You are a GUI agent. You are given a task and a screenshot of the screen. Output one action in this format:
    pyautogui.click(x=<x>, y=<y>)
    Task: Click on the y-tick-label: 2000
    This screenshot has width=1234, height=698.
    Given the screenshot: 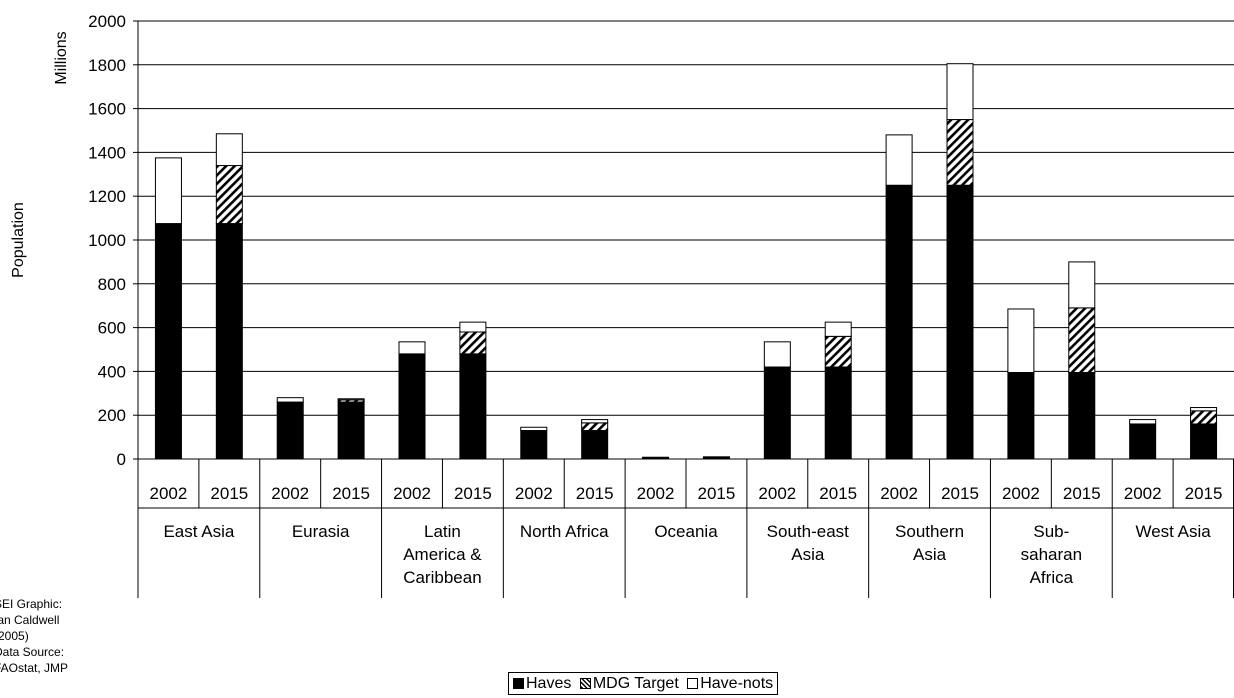 What is the action you would take?
    pyautogui.click(x=107, y=21)
    